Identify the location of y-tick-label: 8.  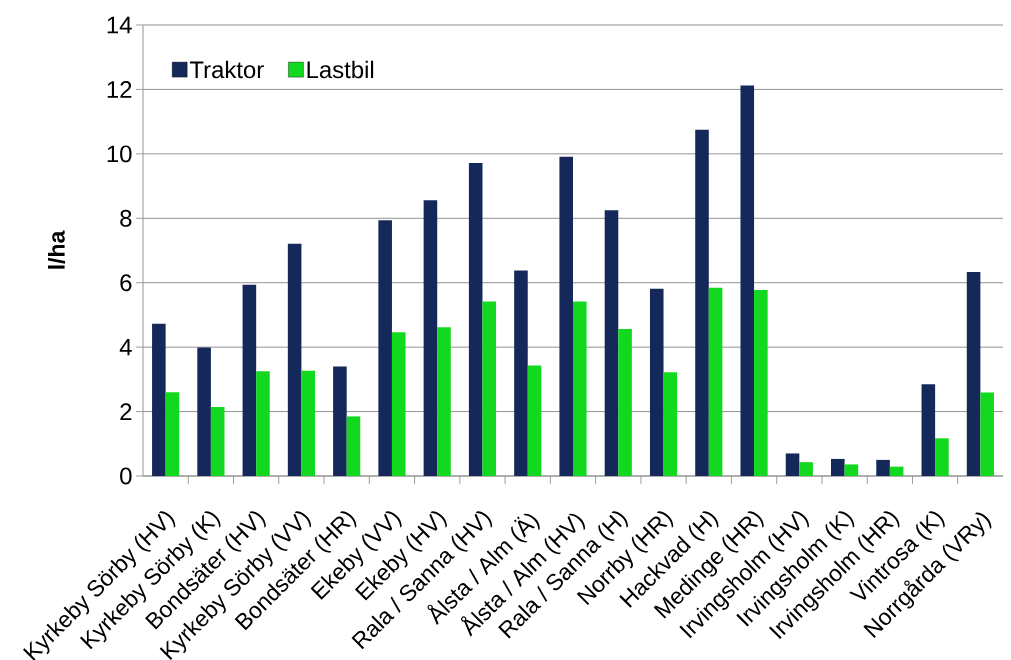
(126, 218).